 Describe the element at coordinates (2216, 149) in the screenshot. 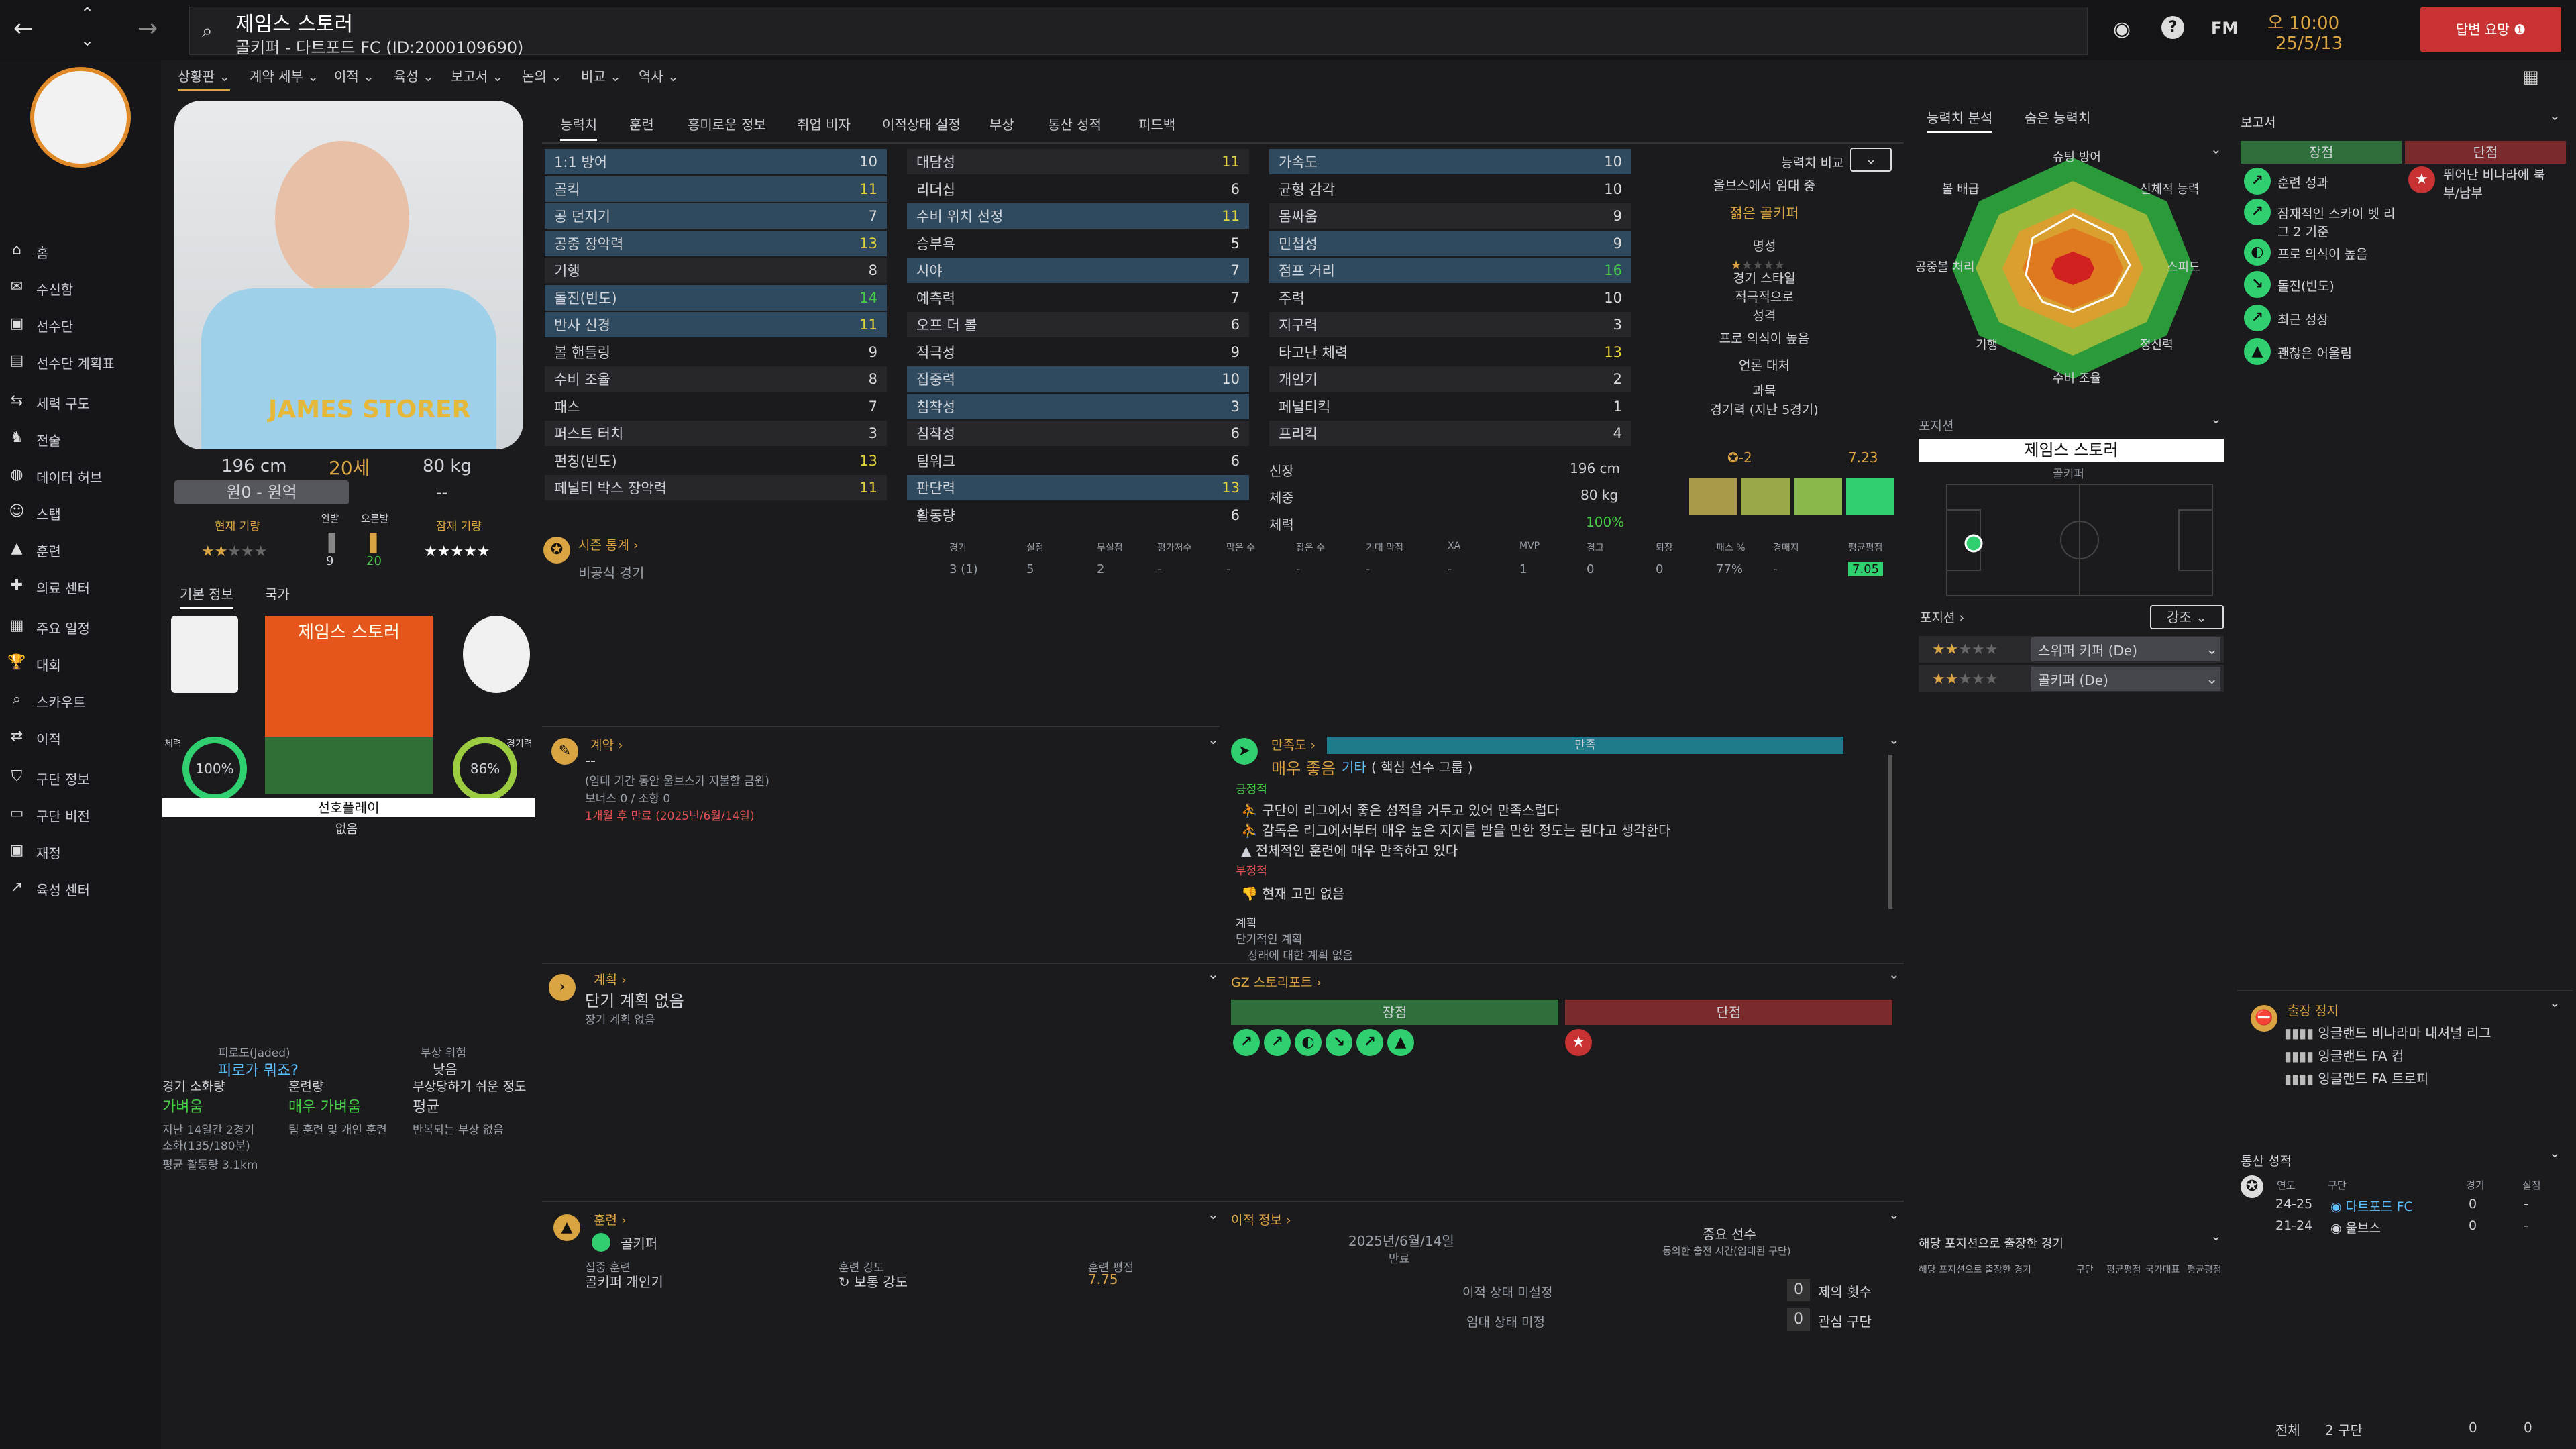

I see `analysis-dropdown-icon: ⌄` at that location.